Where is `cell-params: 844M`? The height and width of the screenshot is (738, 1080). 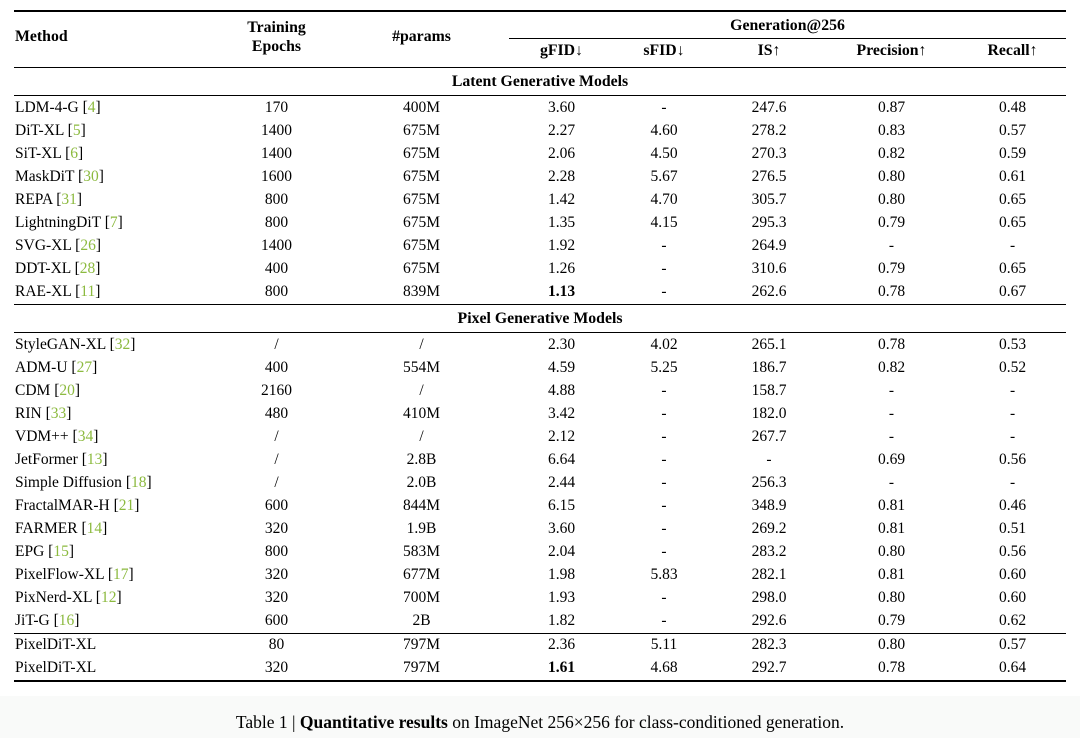
cell-params: 844M is located at coordinates (421, 506).